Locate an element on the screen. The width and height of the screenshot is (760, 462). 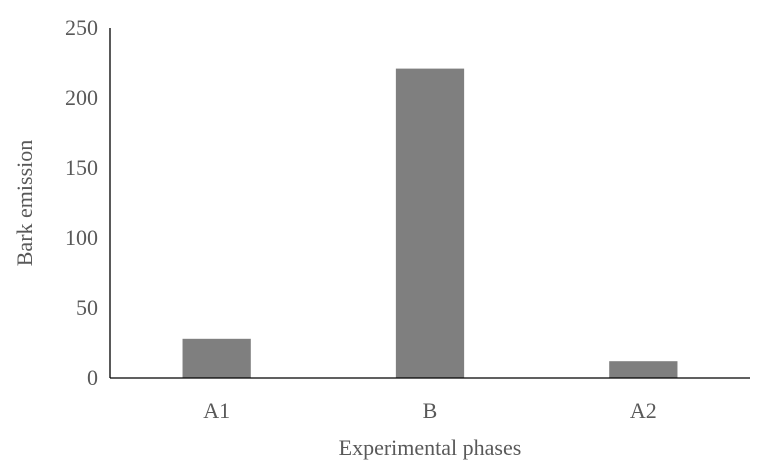
x-tick-label: A2 is located at coordinates (643, 410).